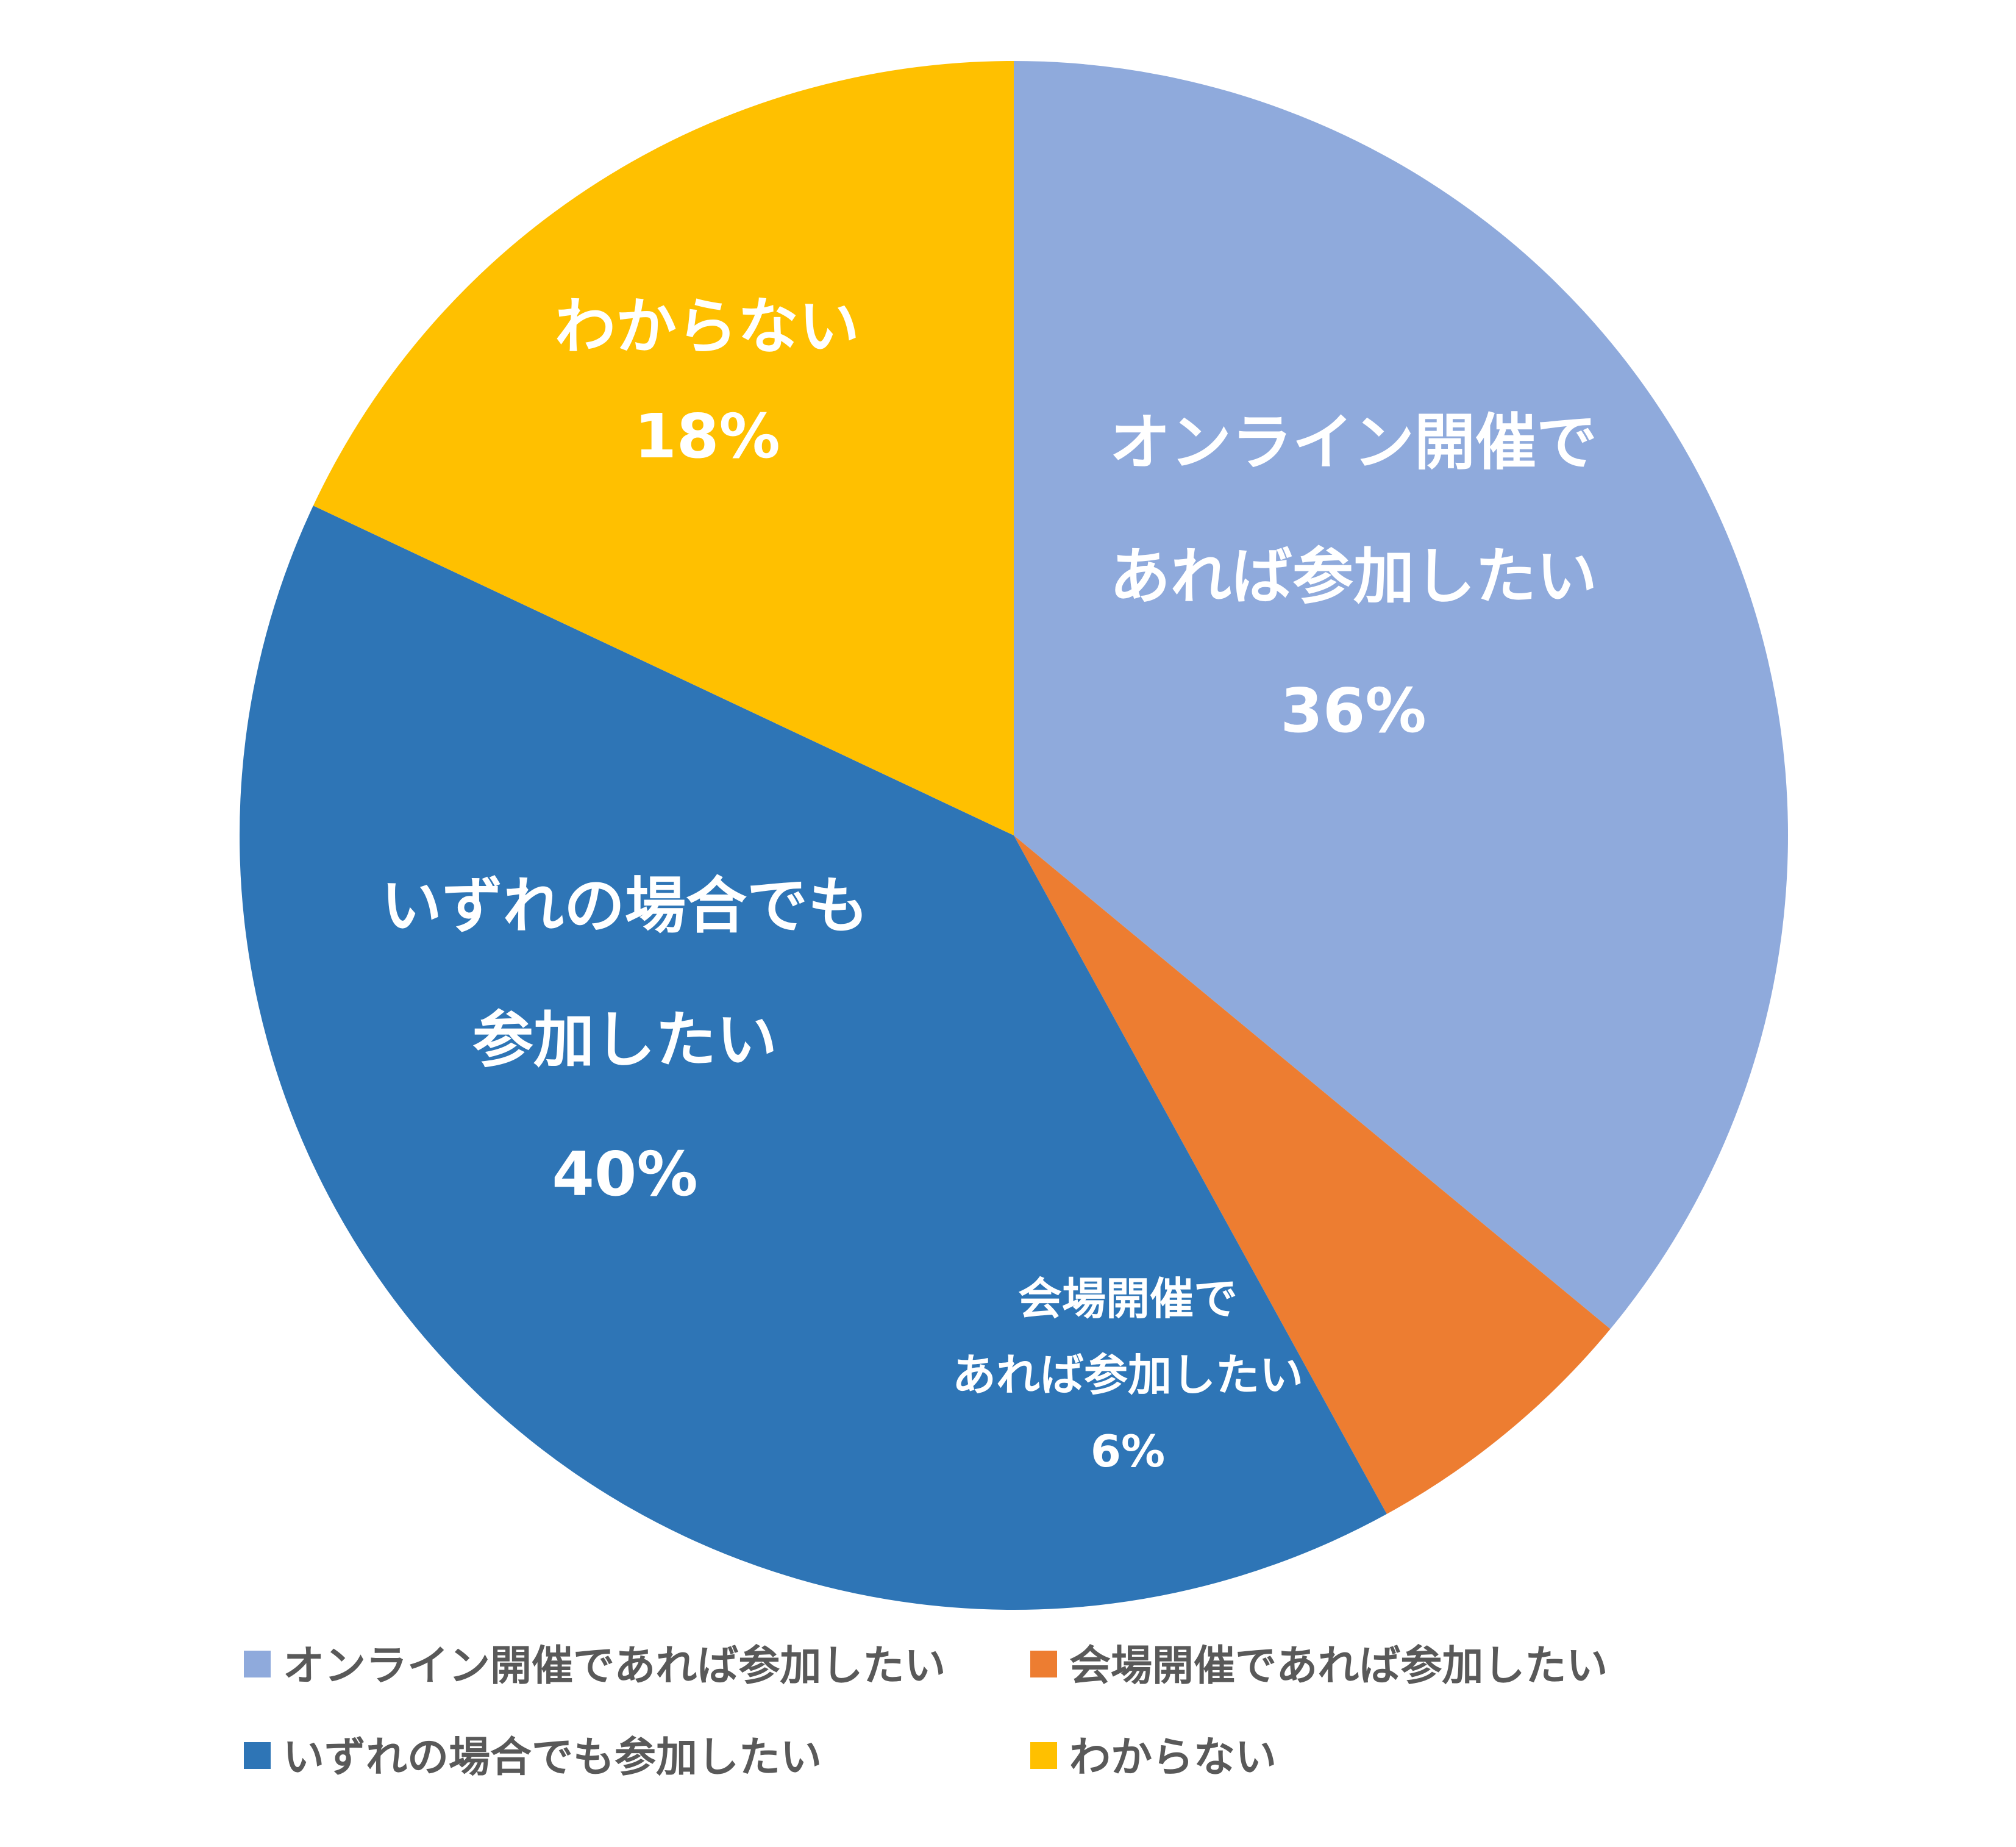 This screenshot has width=2016, height=1847. Describe the element at coordinates (1128, 1298) in the screenshot. I see `slice-name-line: 会場開催で` at that location.